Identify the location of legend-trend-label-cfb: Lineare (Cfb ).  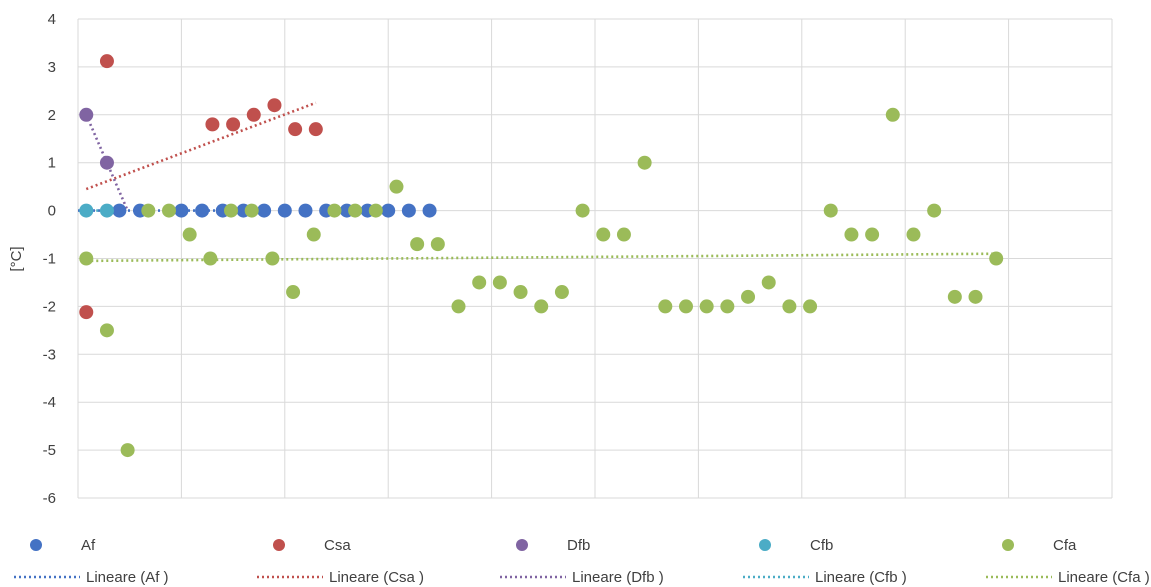
(861, 577).